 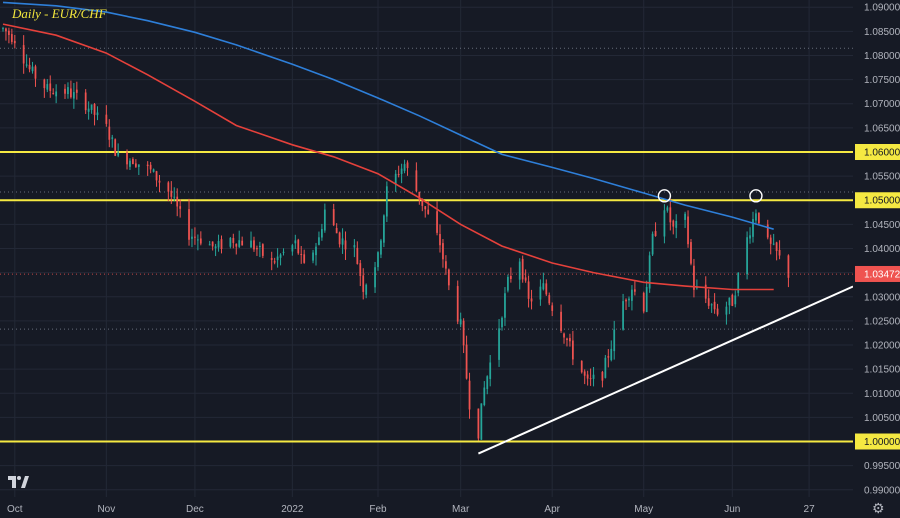 I want to click on trendline-group, so click(x=665, y=370).